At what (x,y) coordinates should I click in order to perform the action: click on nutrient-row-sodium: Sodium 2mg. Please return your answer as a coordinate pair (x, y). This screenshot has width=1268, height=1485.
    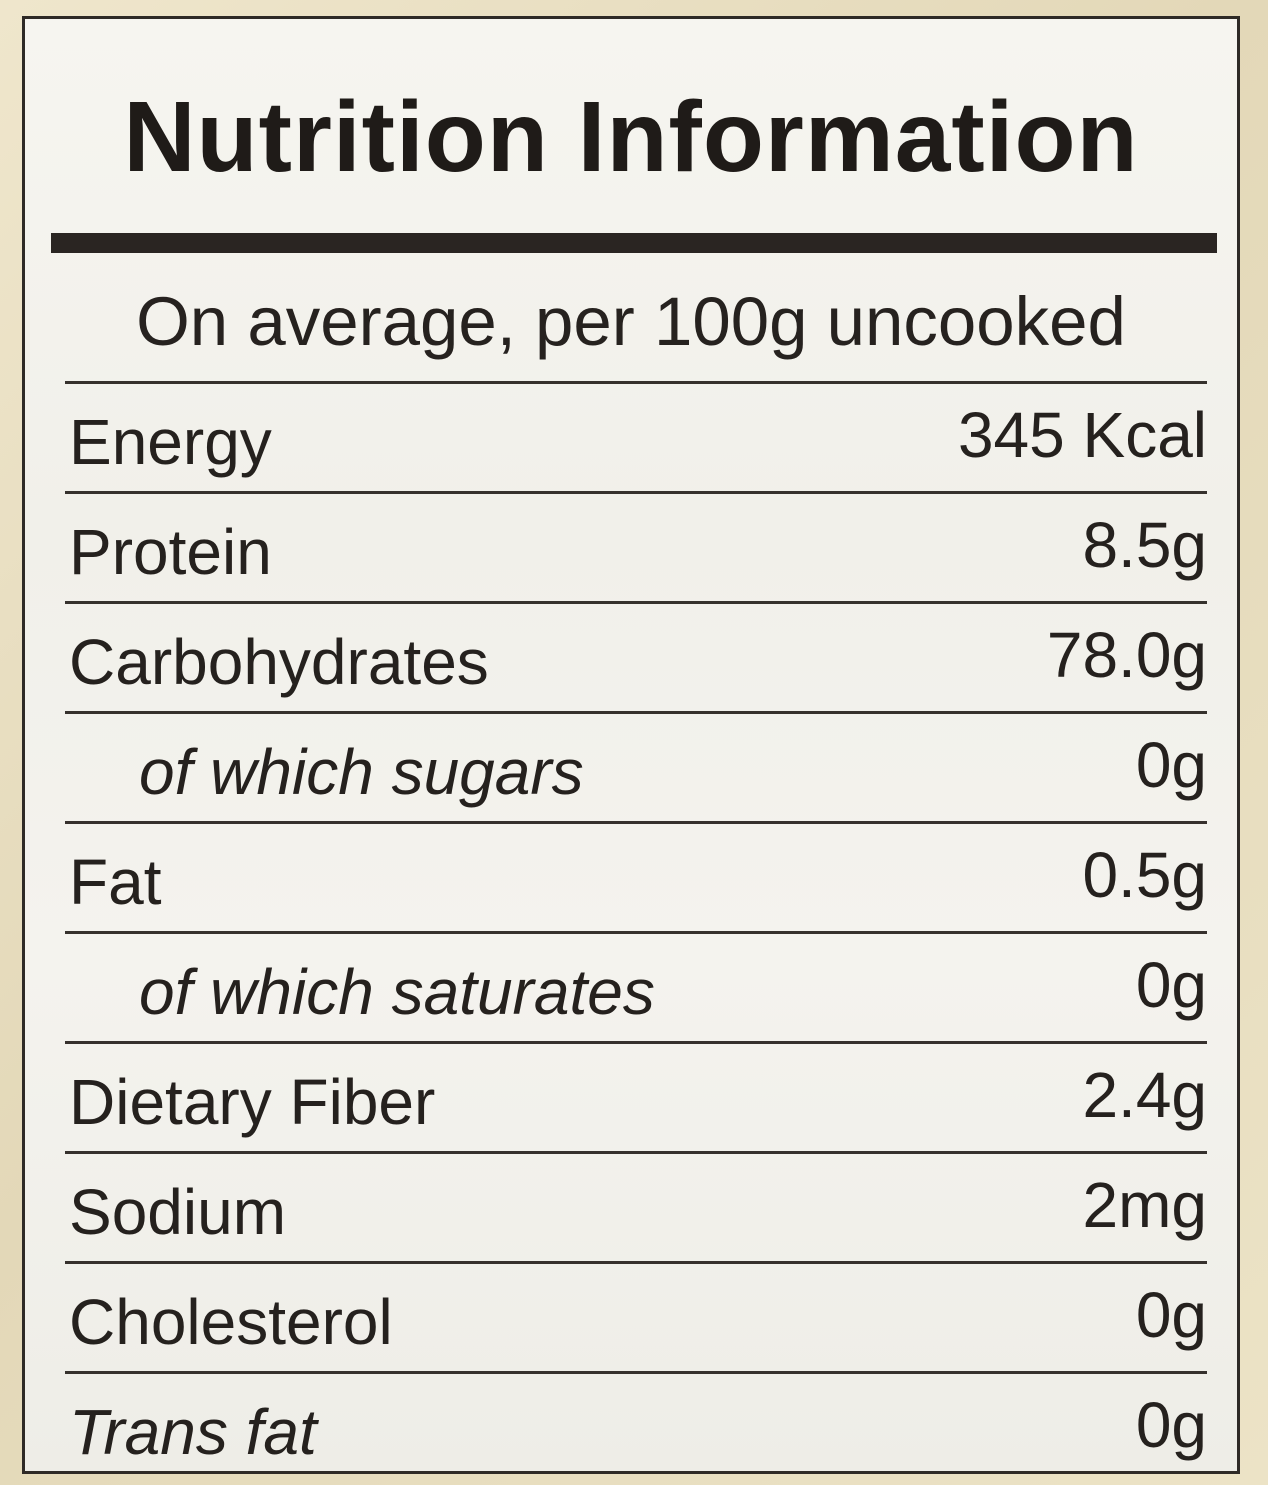
    Looking at the image, I should click on (636, 1206).